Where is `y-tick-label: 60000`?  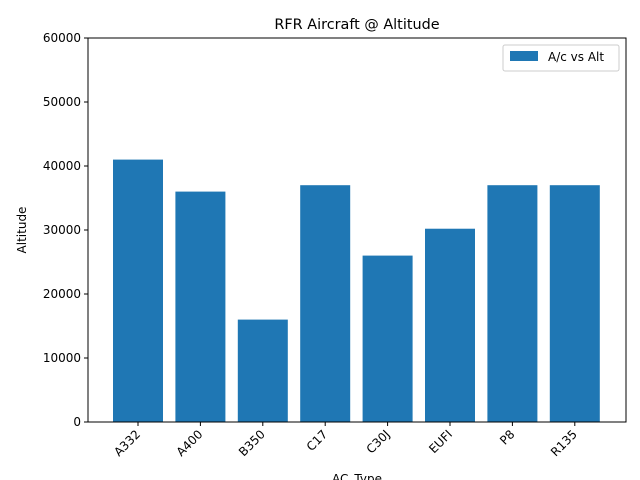 y-tick-label: 60000 is located at coordinates (62, 38).